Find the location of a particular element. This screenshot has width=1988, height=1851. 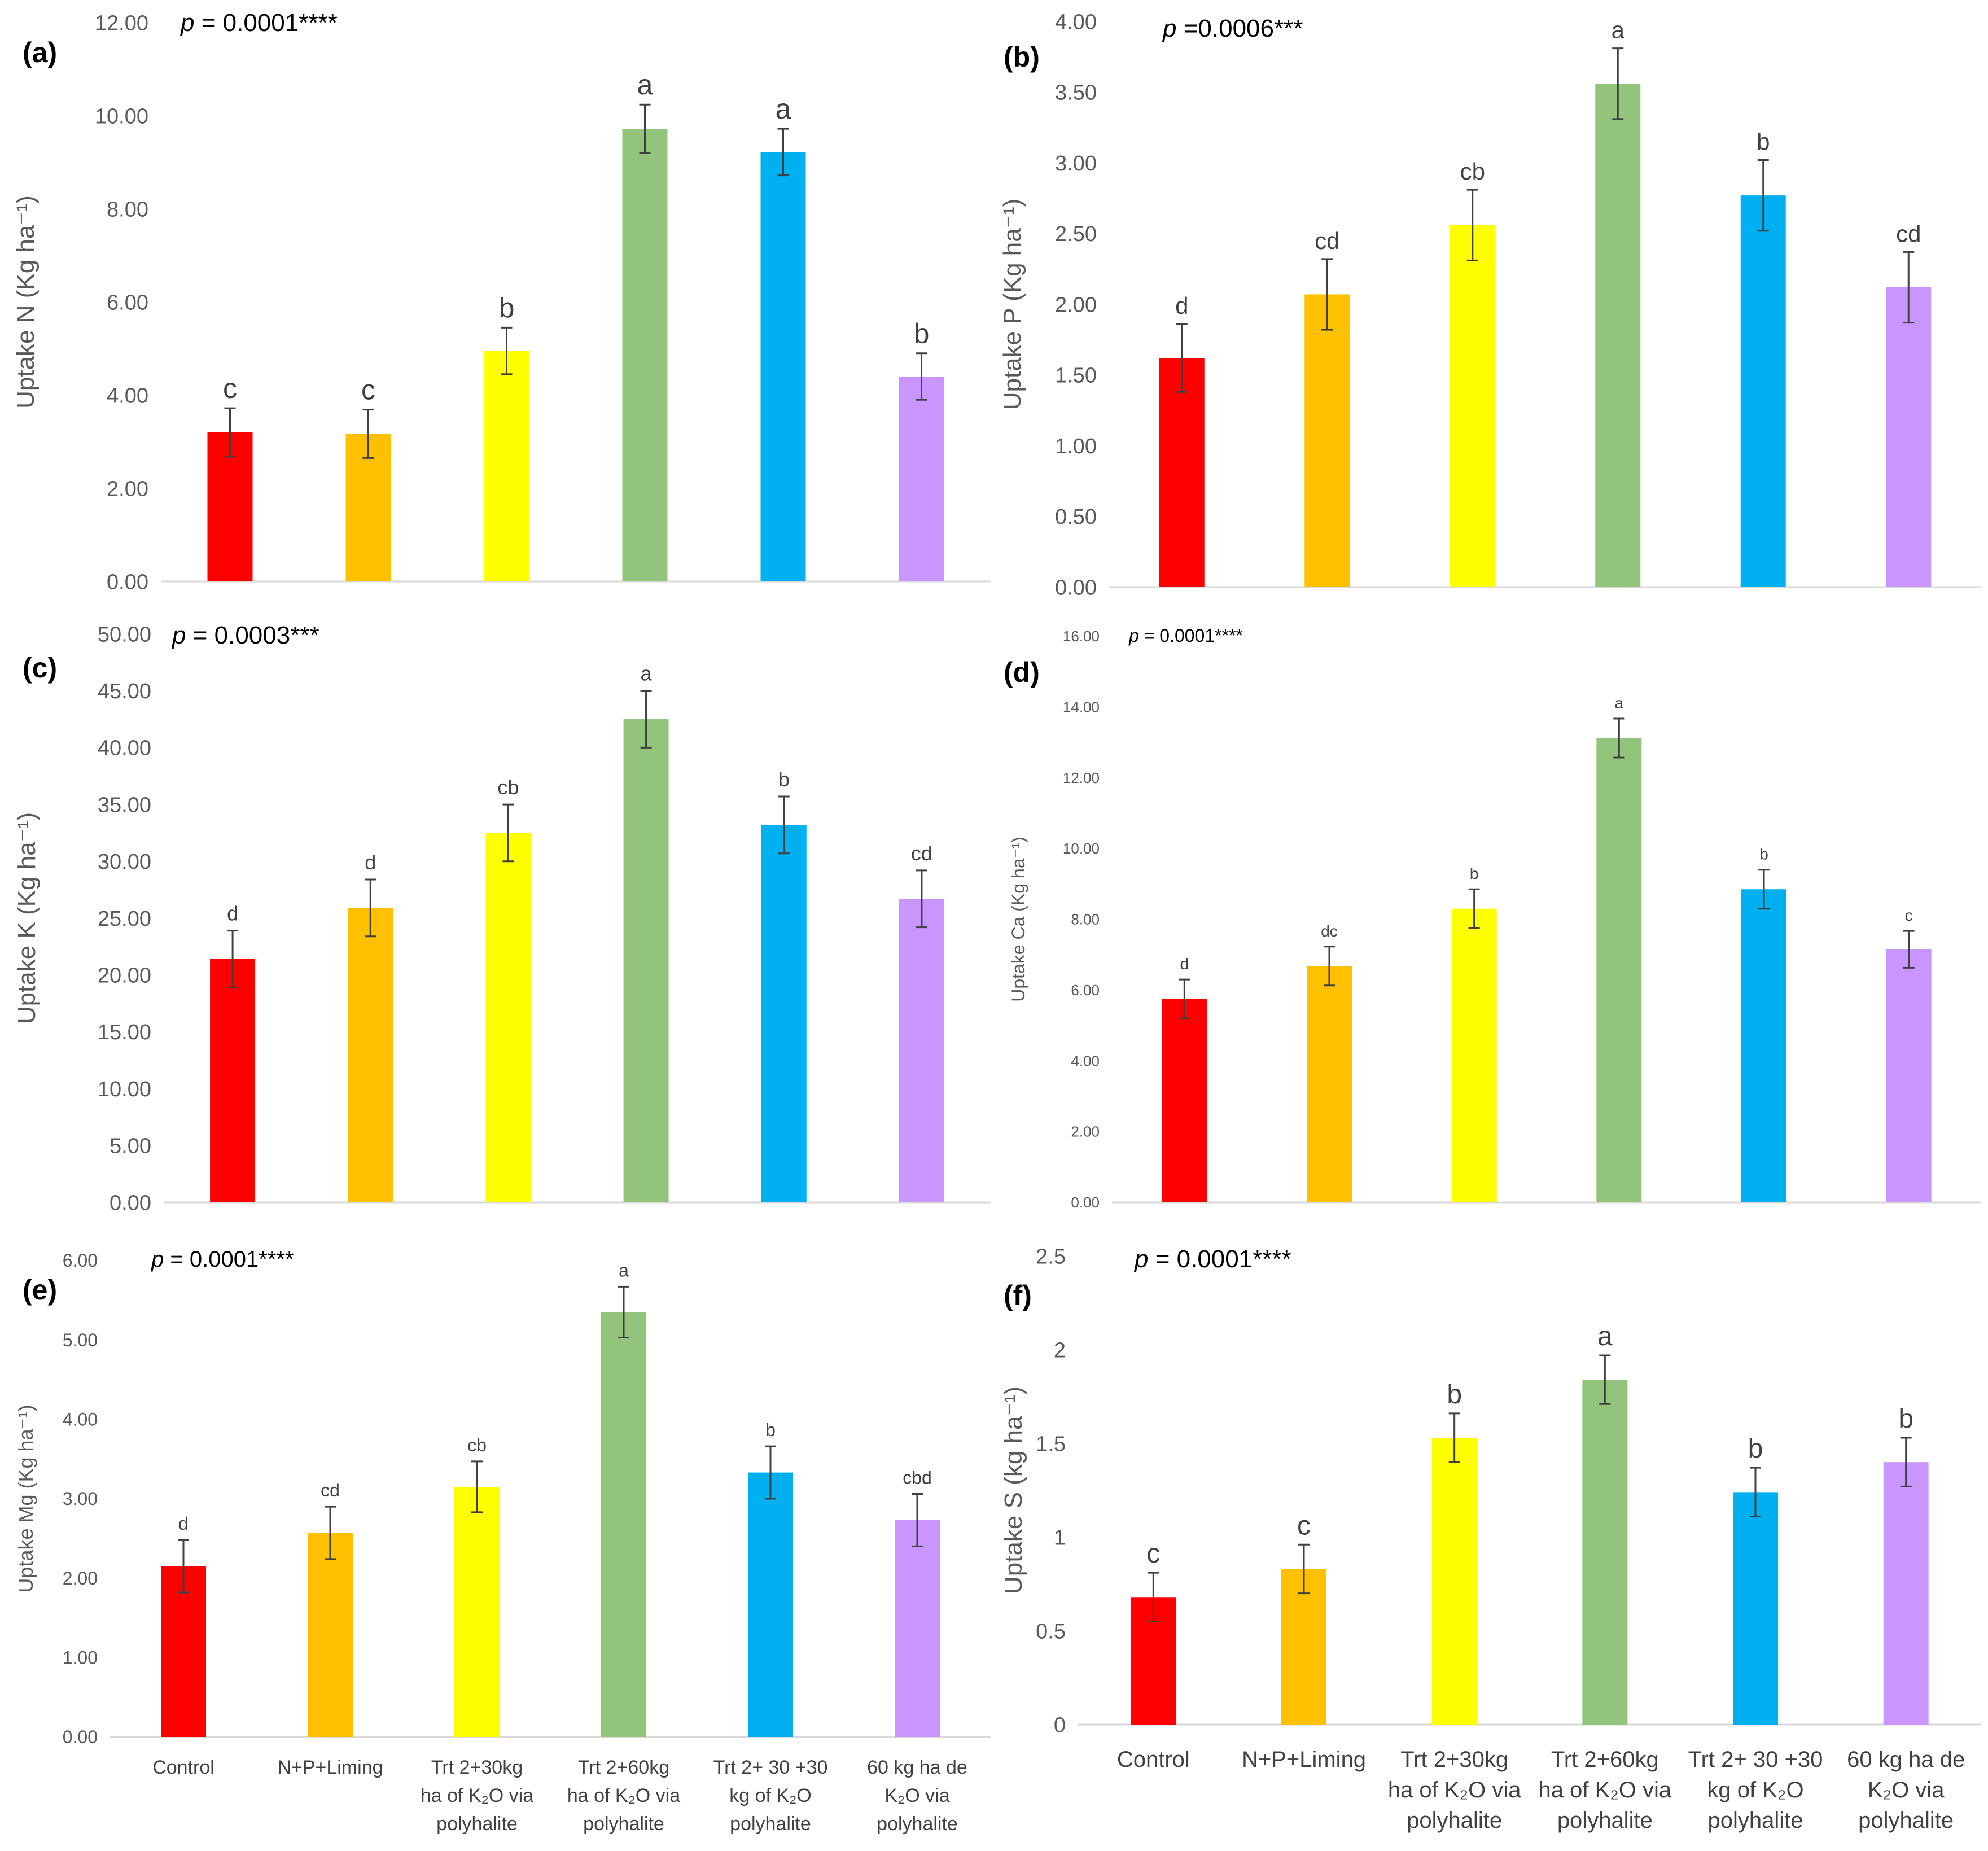

x-category-line: Trt 2+60kg is located at coordinates (1605, 1759).